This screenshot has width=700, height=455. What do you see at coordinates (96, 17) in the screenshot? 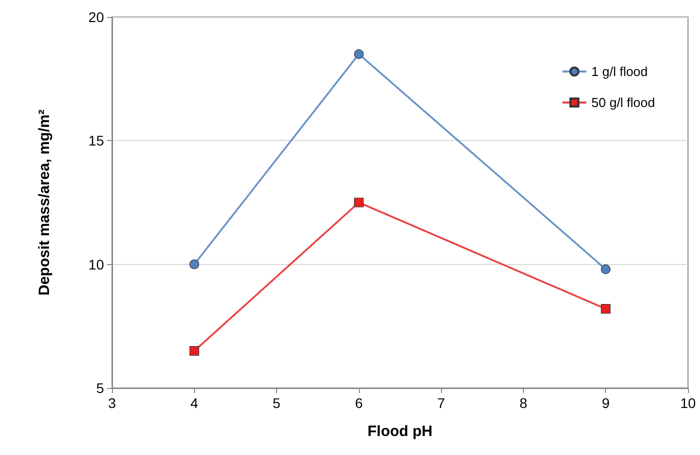
I see `y-tick-label: 20` at bounding box center [96, 17].